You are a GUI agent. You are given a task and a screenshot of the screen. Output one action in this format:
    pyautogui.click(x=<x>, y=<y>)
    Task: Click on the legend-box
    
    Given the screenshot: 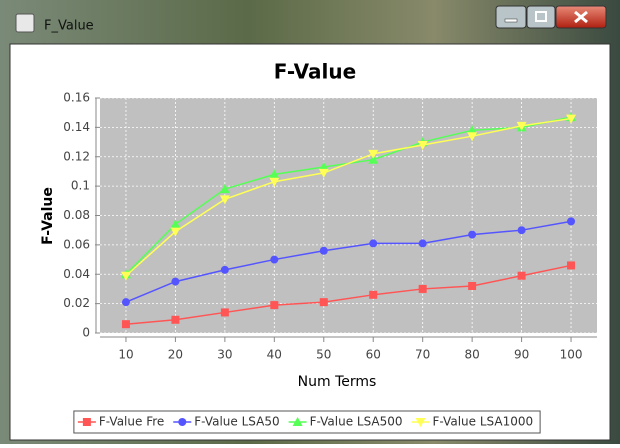 What is the action you would take?
    pyautogui.click(x=307, y=422)
    